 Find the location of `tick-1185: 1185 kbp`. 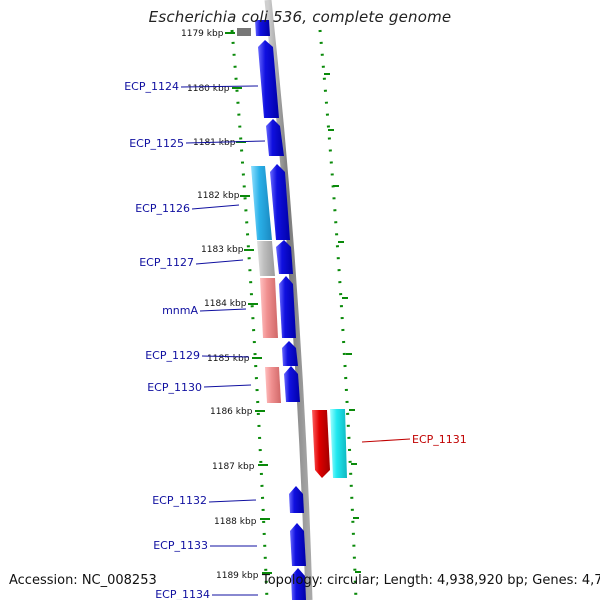

tick-1185: 1185 kbp is located at coordinates (228, 359).